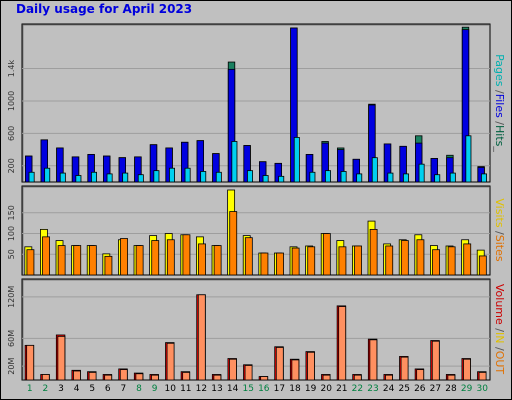  Describe the element at coordinates (233, 389) in the screenshot. I see `day-label: 14` at that location.